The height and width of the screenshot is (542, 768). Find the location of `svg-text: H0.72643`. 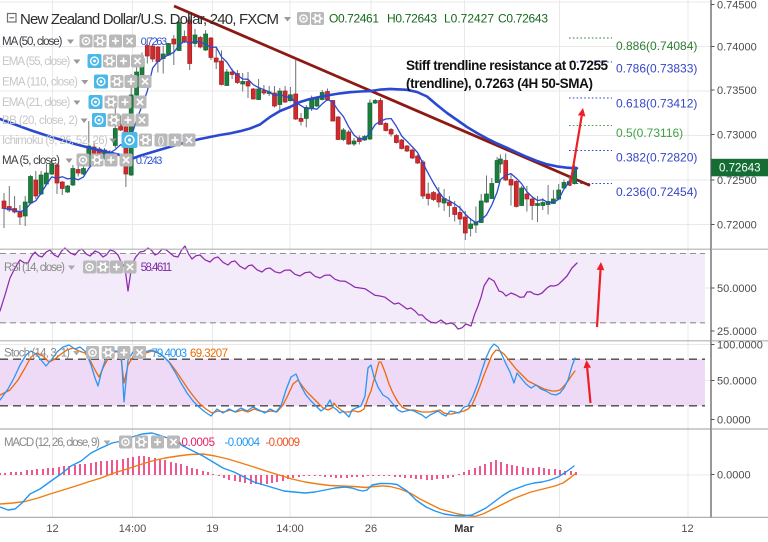

svg-text: H0.72643 is located at coordinates (412, 19).